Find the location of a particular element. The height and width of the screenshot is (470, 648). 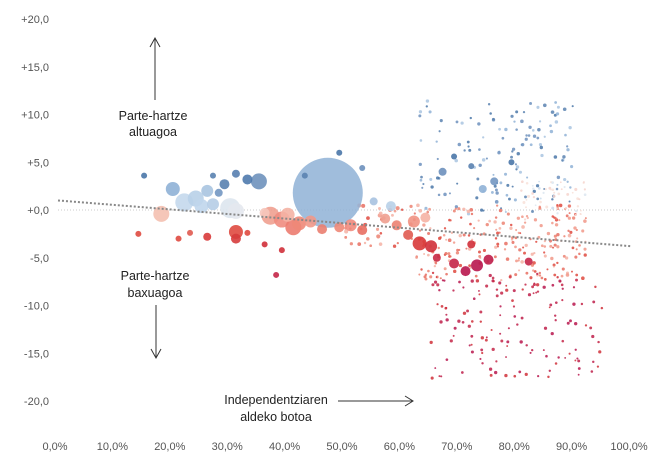

x-tick-label: 90,0% is located at coordinates (571, 447).